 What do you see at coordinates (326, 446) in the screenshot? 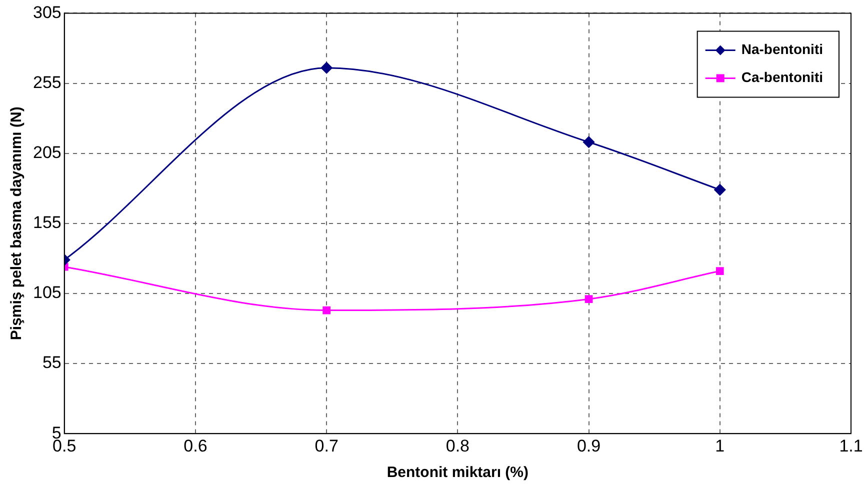
I see `x-tick-label: 0.7` at bounding box center [326, 446].